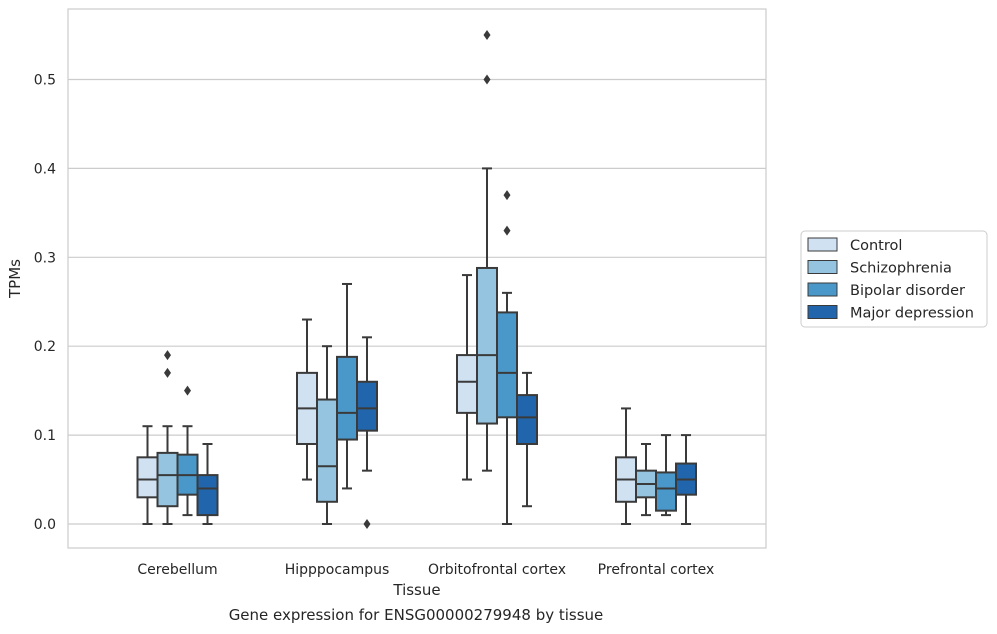 The width and height of the screenshot is (997, 634). I want to click on legend-frame, so click(894, 279).